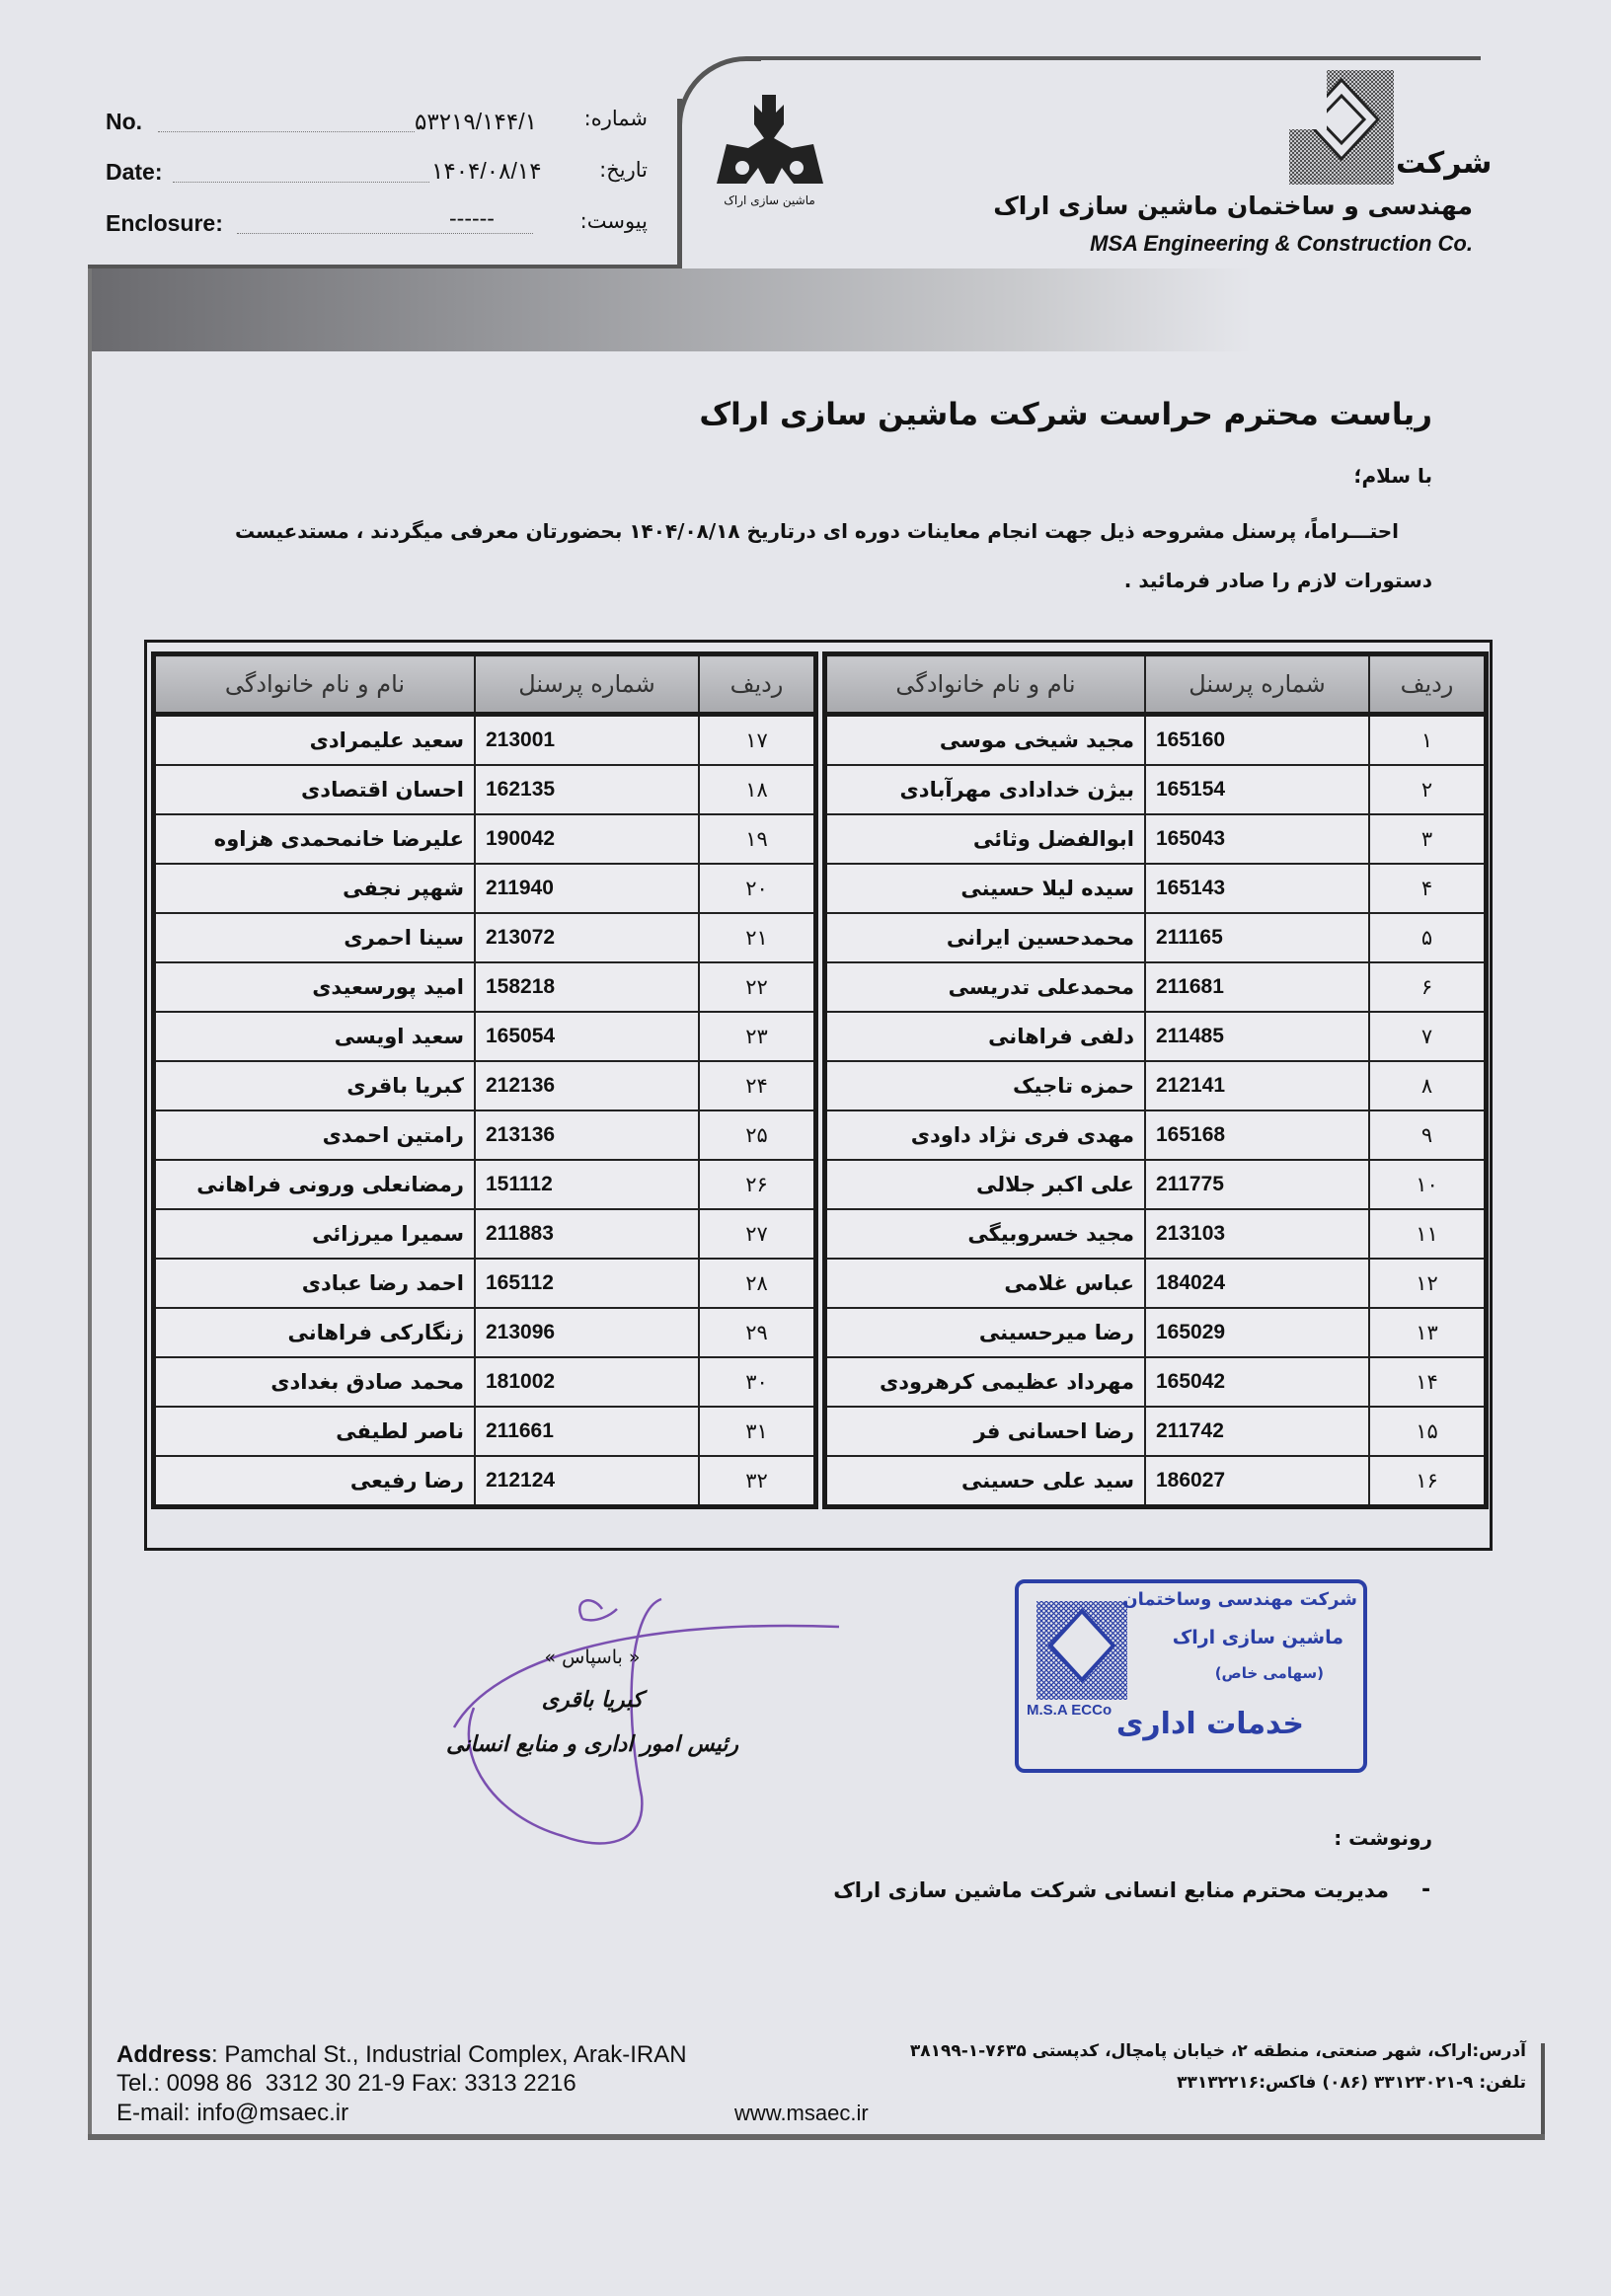 The width and height of the screenshot is (1611, 2296). Describe the element at coordinates (1428, 1184) in the screenshot. I see `row-number: ۱۰` at that location.